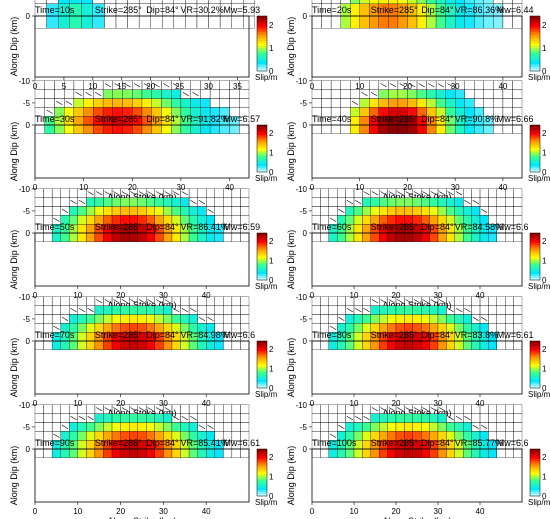 The height and width of the screenshot is (519, 550). What do you see at coordinates (479, 443) in the screenshot?
I see `panel-vr-label: VR=85.77%` at bounding box center [479, 443].